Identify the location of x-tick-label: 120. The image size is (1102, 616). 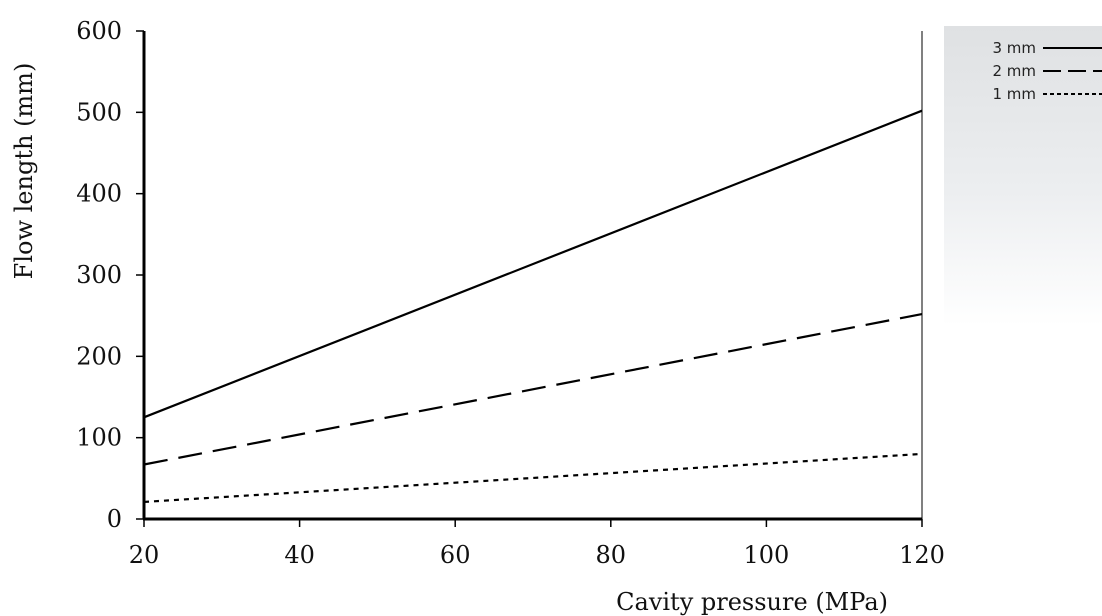
(922, 555).